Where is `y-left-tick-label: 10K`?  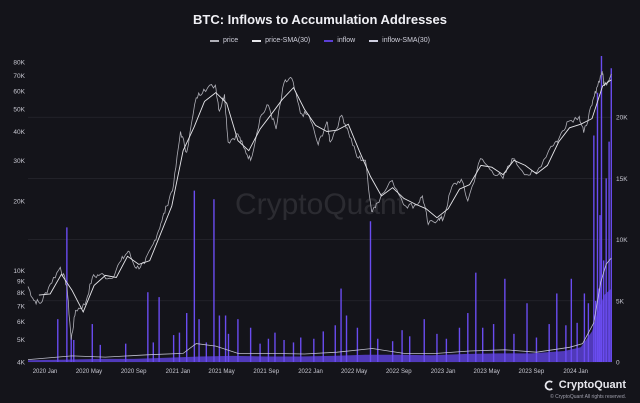 y-left-tick-label: 10K is located at coordinates (19, 271).